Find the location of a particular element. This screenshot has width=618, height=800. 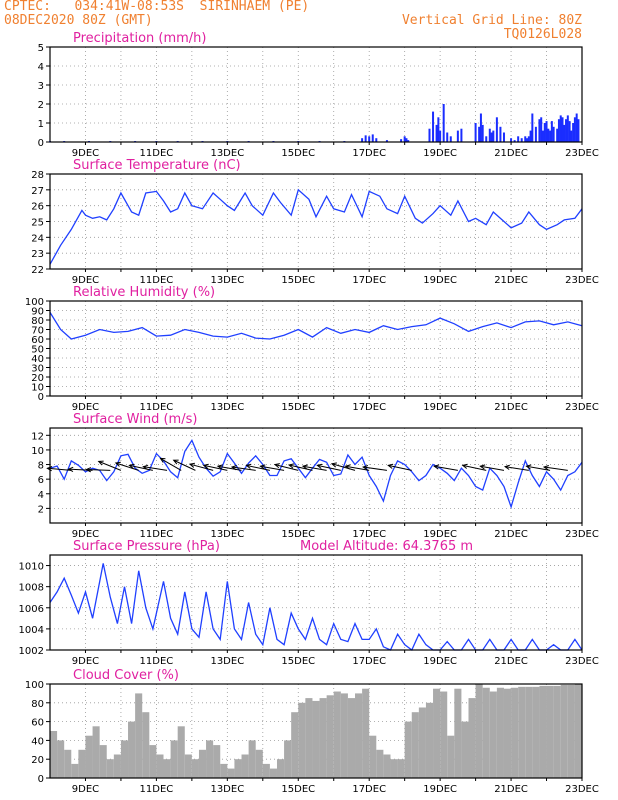

pressure-annotation: Model Altitude: 64.3765 m is located at coordinates (386, 546).